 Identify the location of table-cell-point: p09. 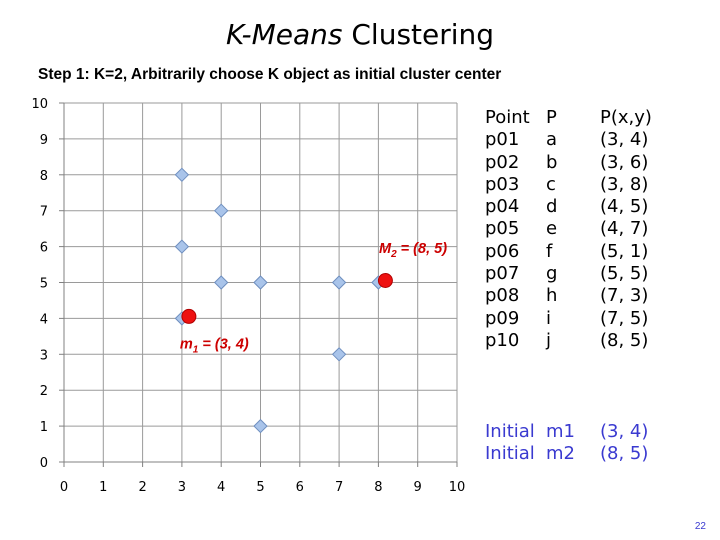
(502, 318).